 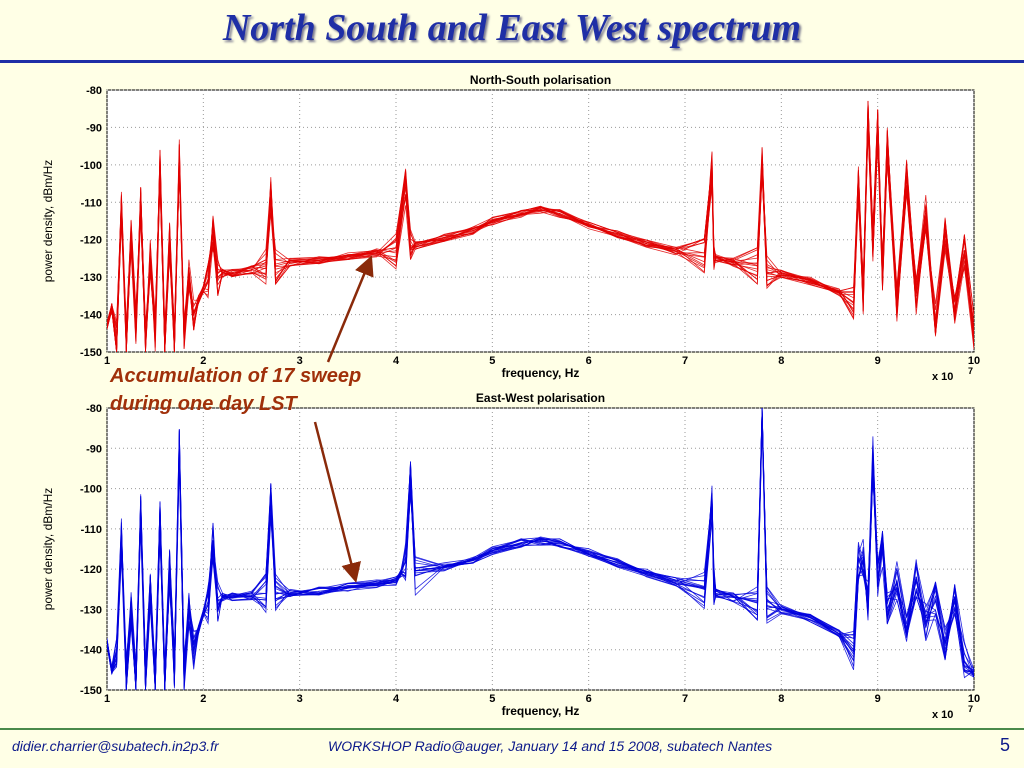 I want to click on footer-divider, so click(x=512, y=729).